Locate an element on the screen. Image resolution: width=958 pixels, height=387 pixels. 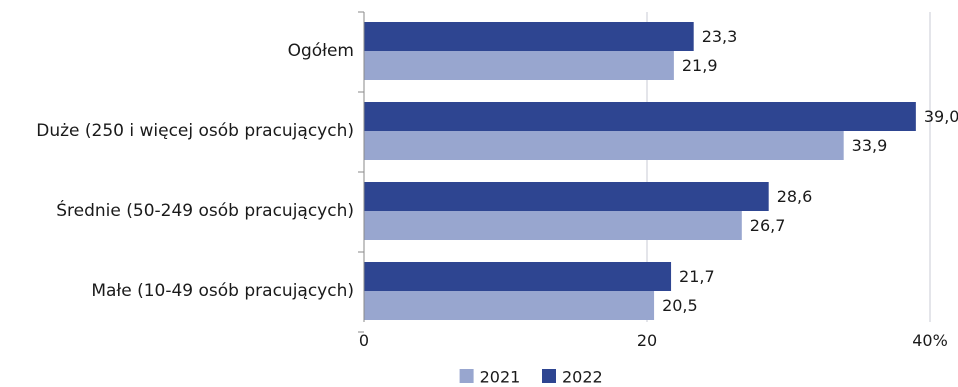
tick-labels: 0 20 40% is located at coordinates (653, 340).